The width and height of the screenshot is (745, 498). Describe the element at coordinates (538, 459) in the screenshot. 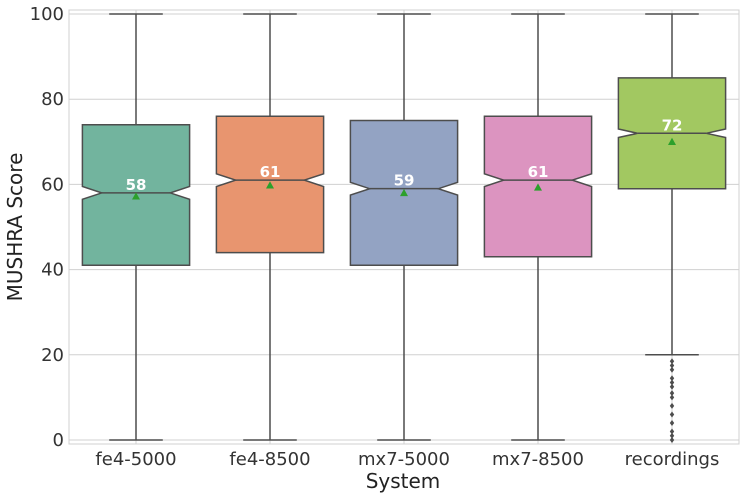

I see `x-tick-label: mx7-8500` at that location.